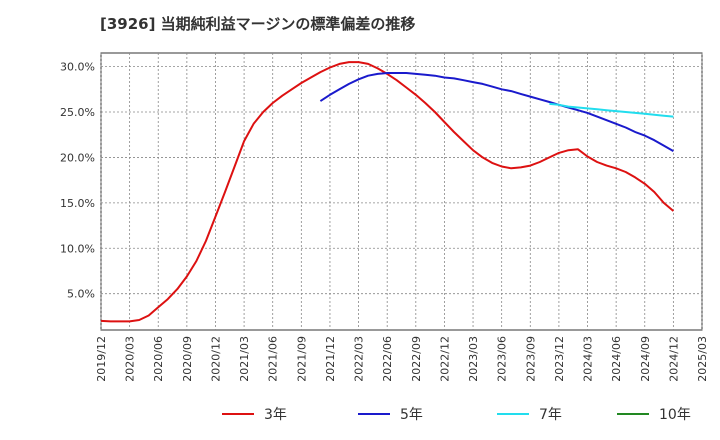 The width and height of the screenshot is (720, 440). What do you see at coordinates (611, 110) in the screenshot?
I see `series-line-7年` at bounding box center [611, 110].